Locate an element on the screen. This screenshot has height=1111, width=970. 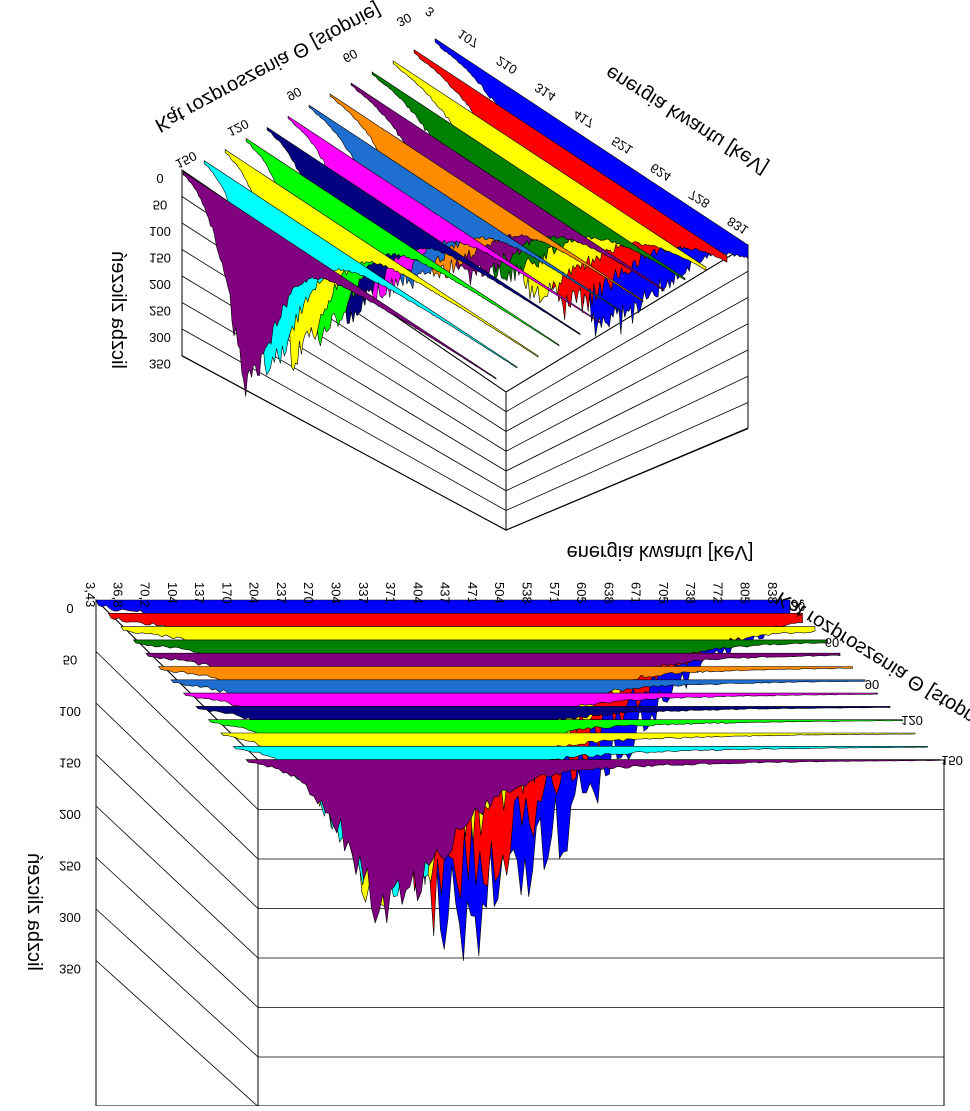
bottom-z-tick: 120 is located at coordinates (912, 720).